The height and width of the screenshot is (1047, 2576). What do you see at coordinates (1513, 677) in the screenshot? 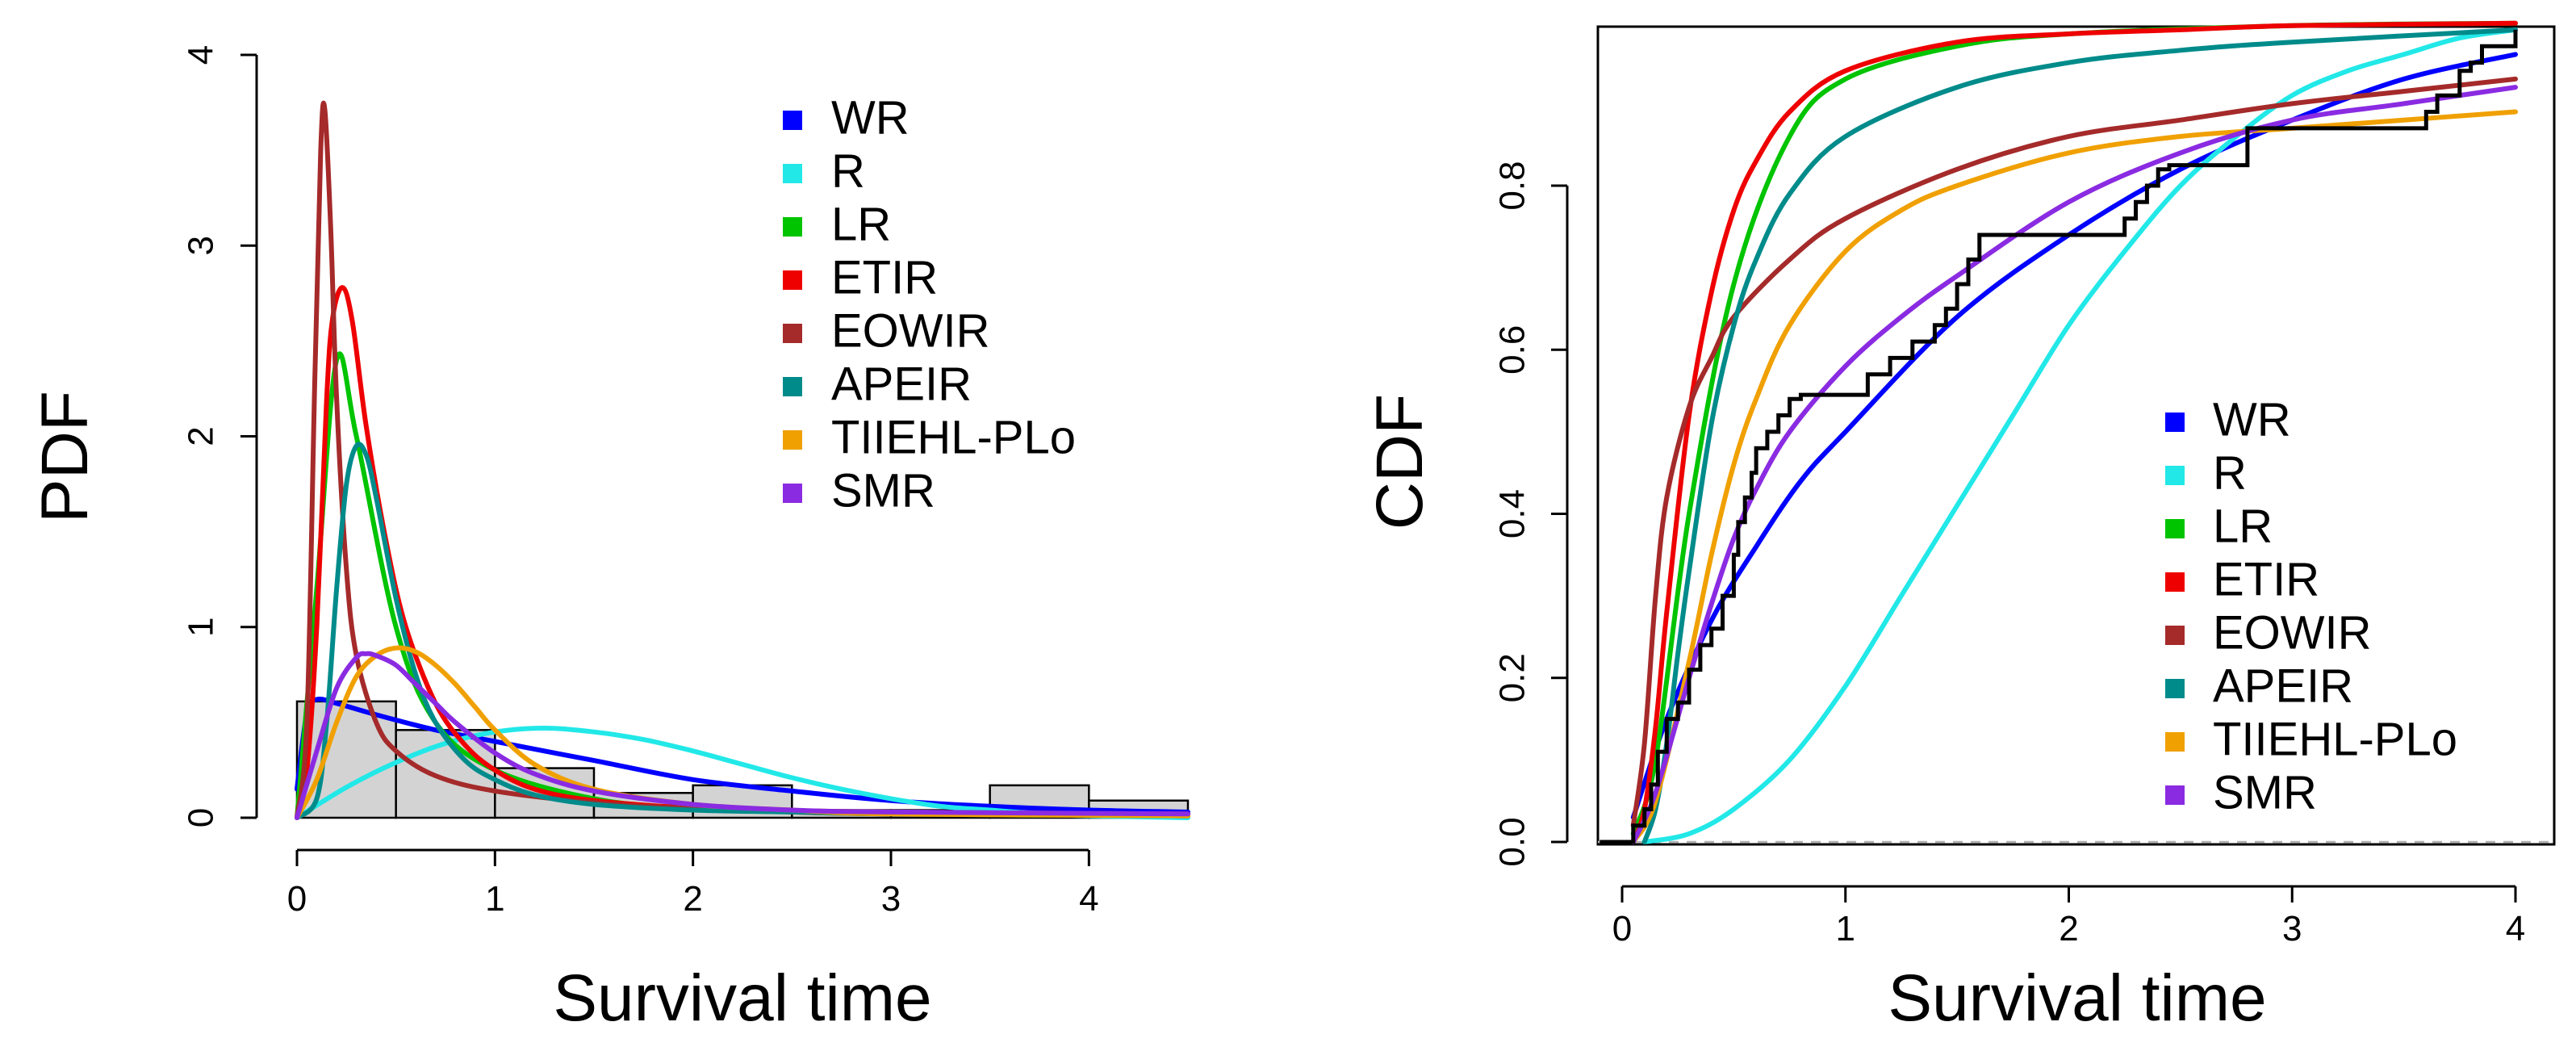
I see `y-tick-label: 0.2` at bounding box center [1513, 677].